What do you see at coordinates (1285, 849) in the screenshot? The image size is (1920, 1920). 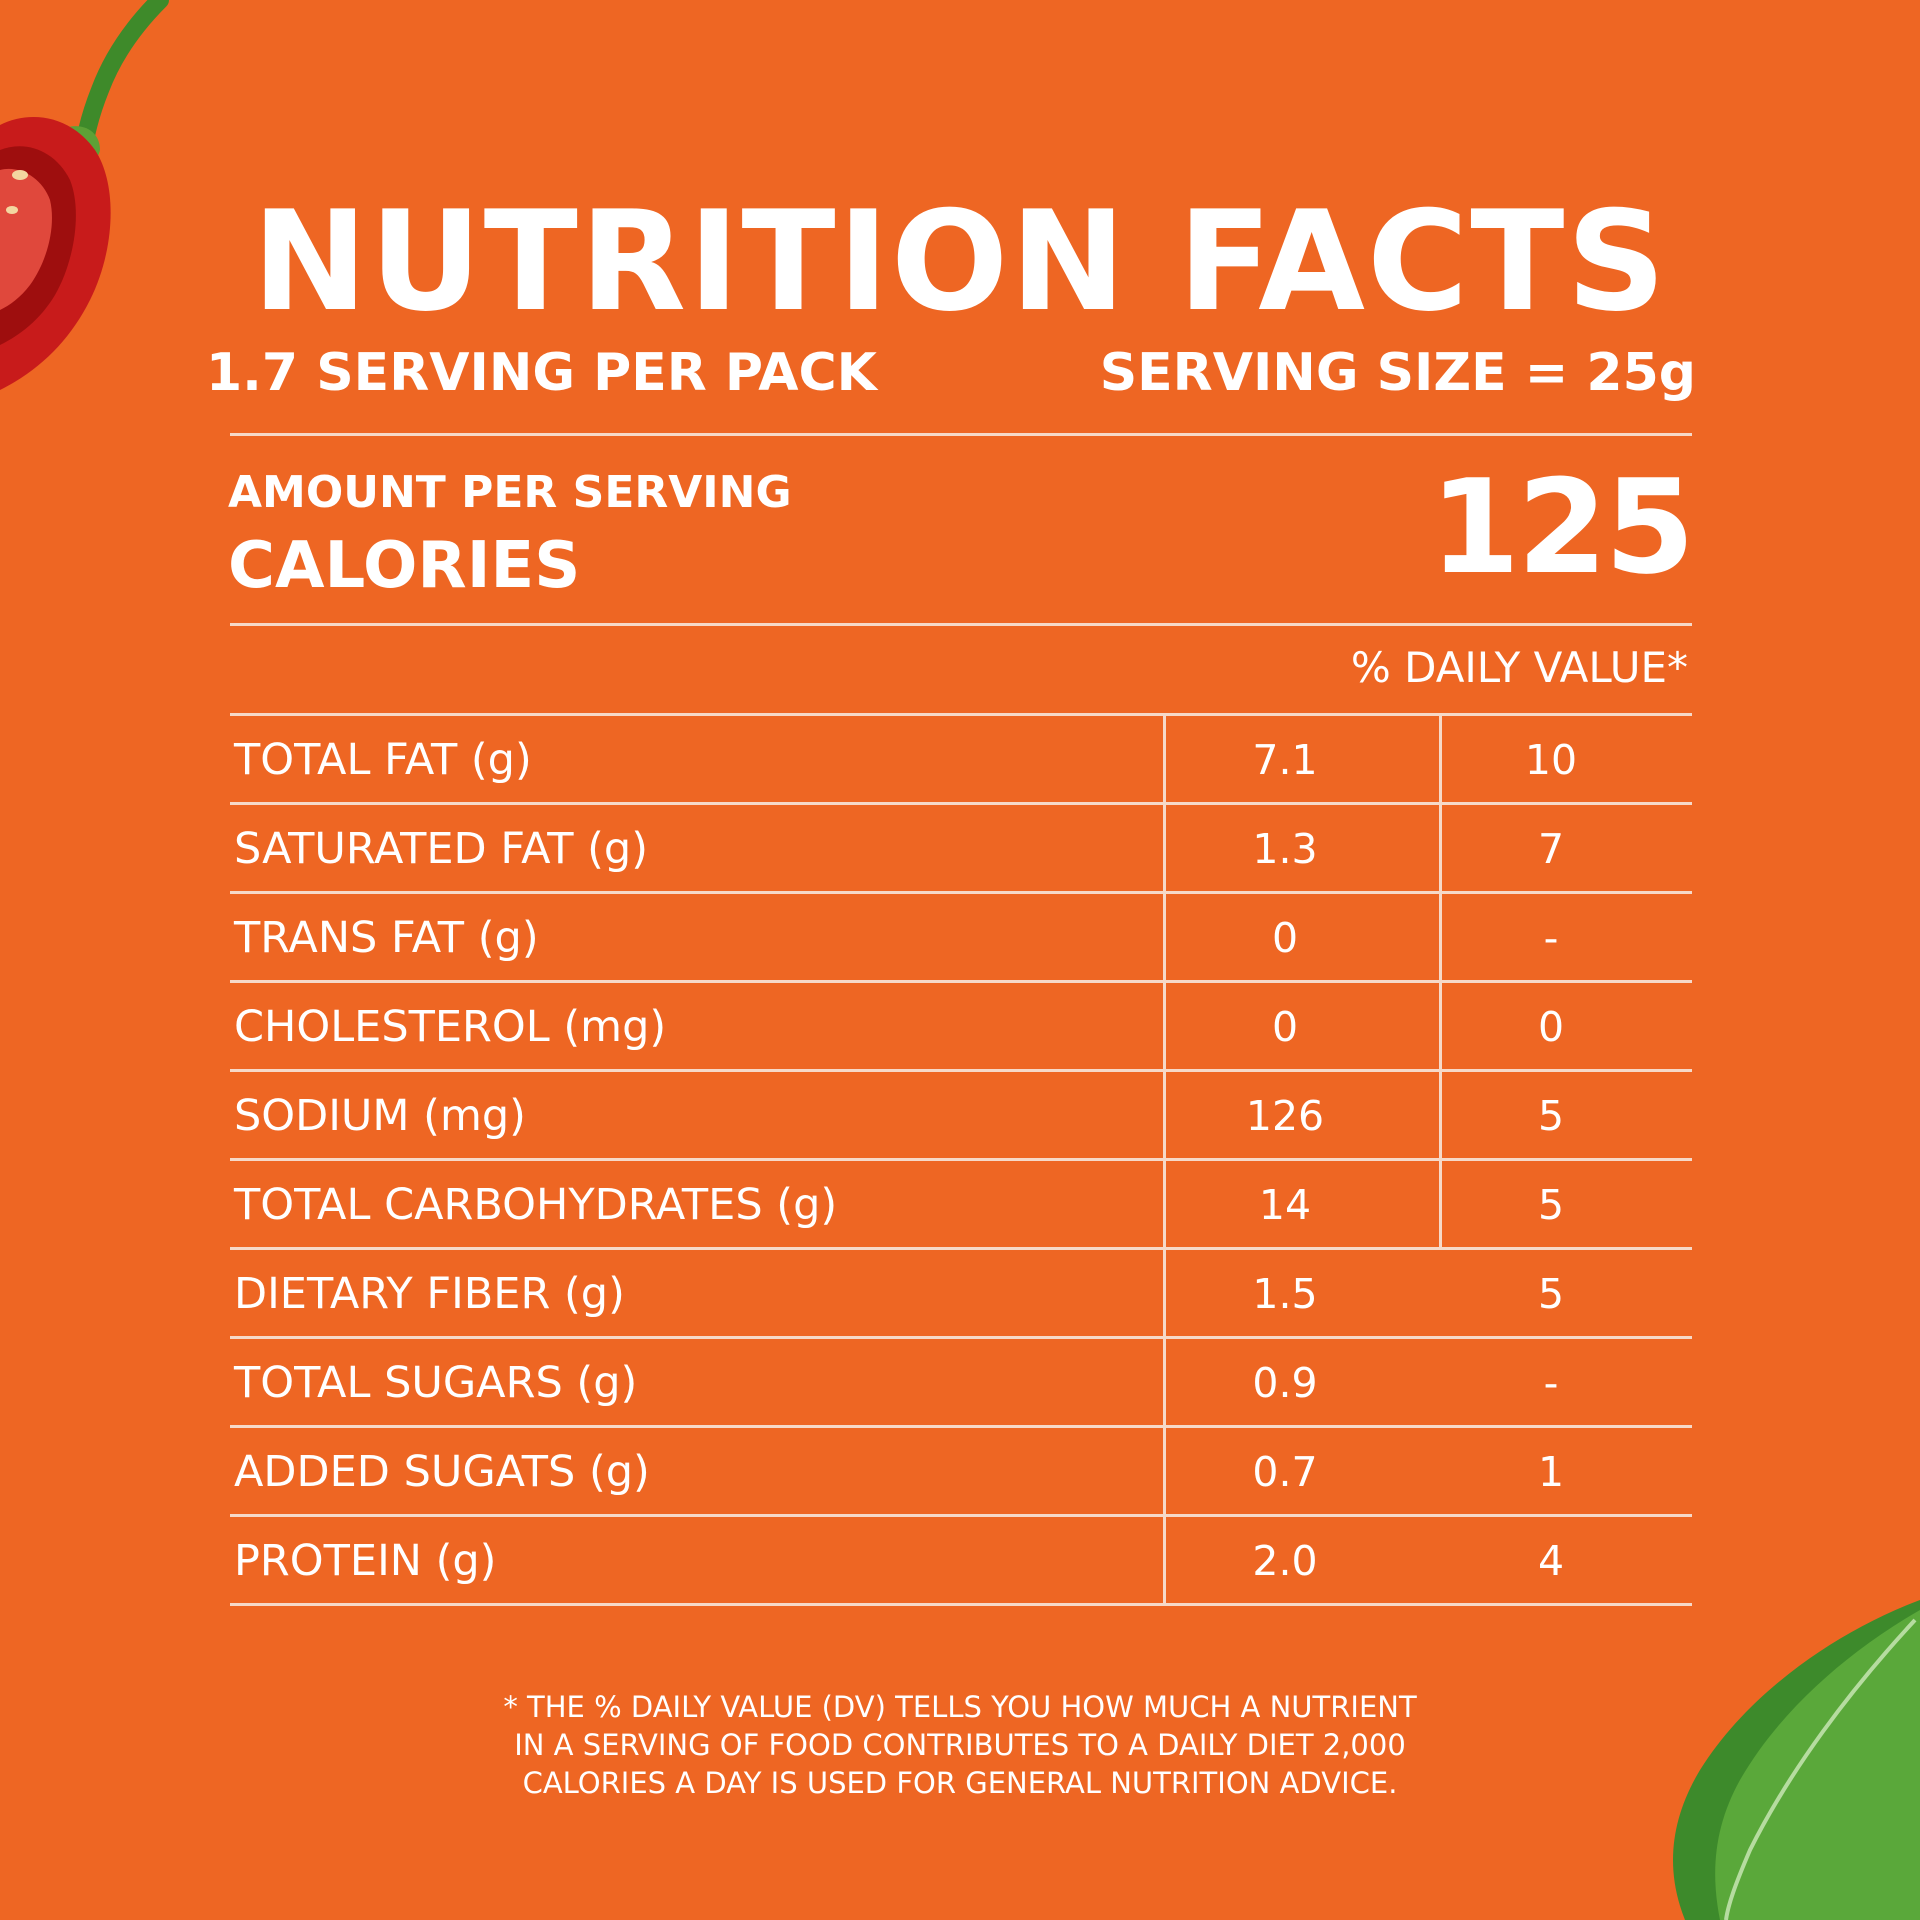 I see `nutrient-amount: 1.3` at bounding box center [1285, 849].